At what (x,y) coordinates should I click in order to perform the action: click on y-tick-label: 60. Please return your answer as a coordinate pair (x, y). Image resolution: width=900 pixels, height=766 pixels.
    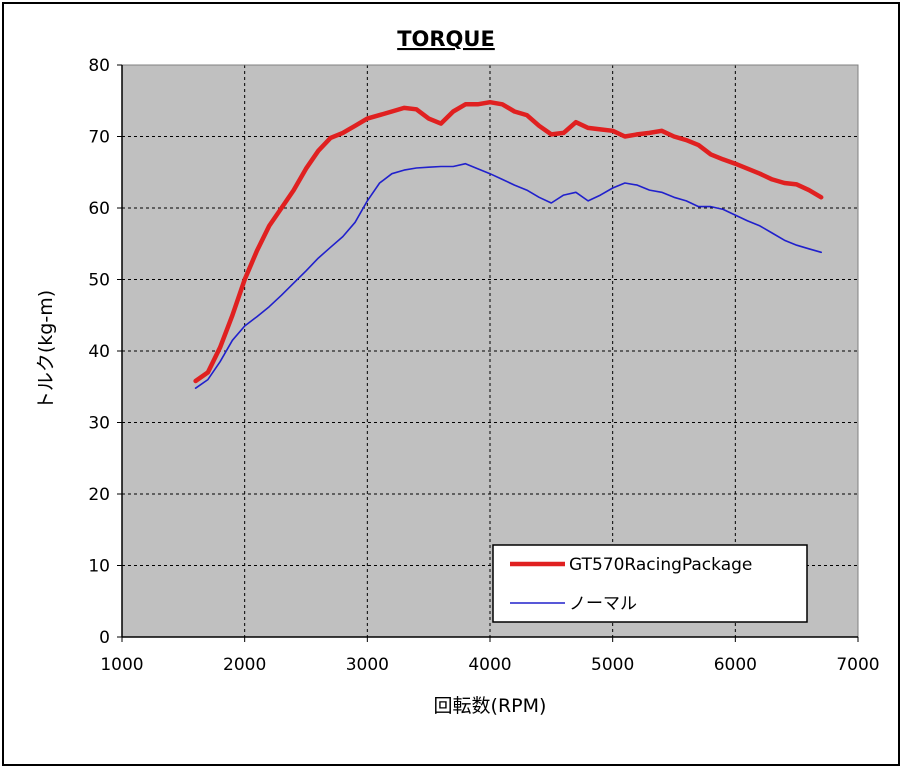
    Looking at the image, I should click on (99, 209).